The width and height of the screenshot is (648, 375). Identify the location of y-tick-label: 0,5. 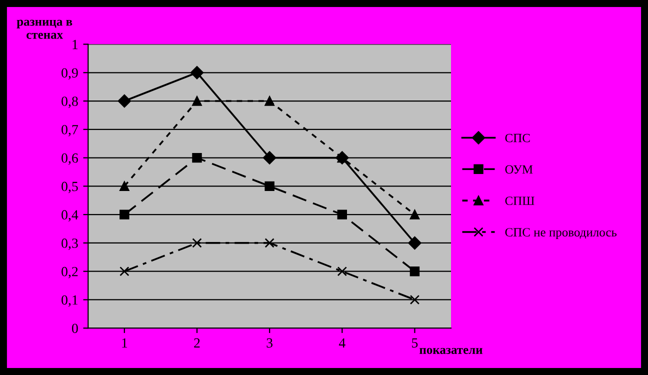
(70, 188).